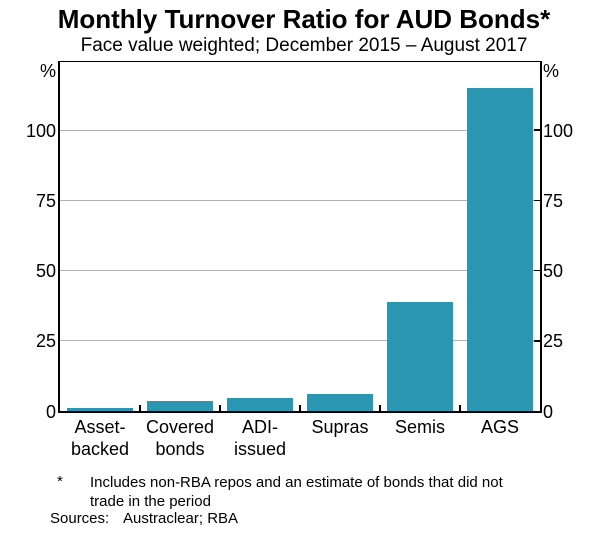 Image resolution: width=608 pixels, height=534 pixels. Describe the element at coordinates (47, 71) in the screenshot. I see `y-axis-unit-left: %` at that location.